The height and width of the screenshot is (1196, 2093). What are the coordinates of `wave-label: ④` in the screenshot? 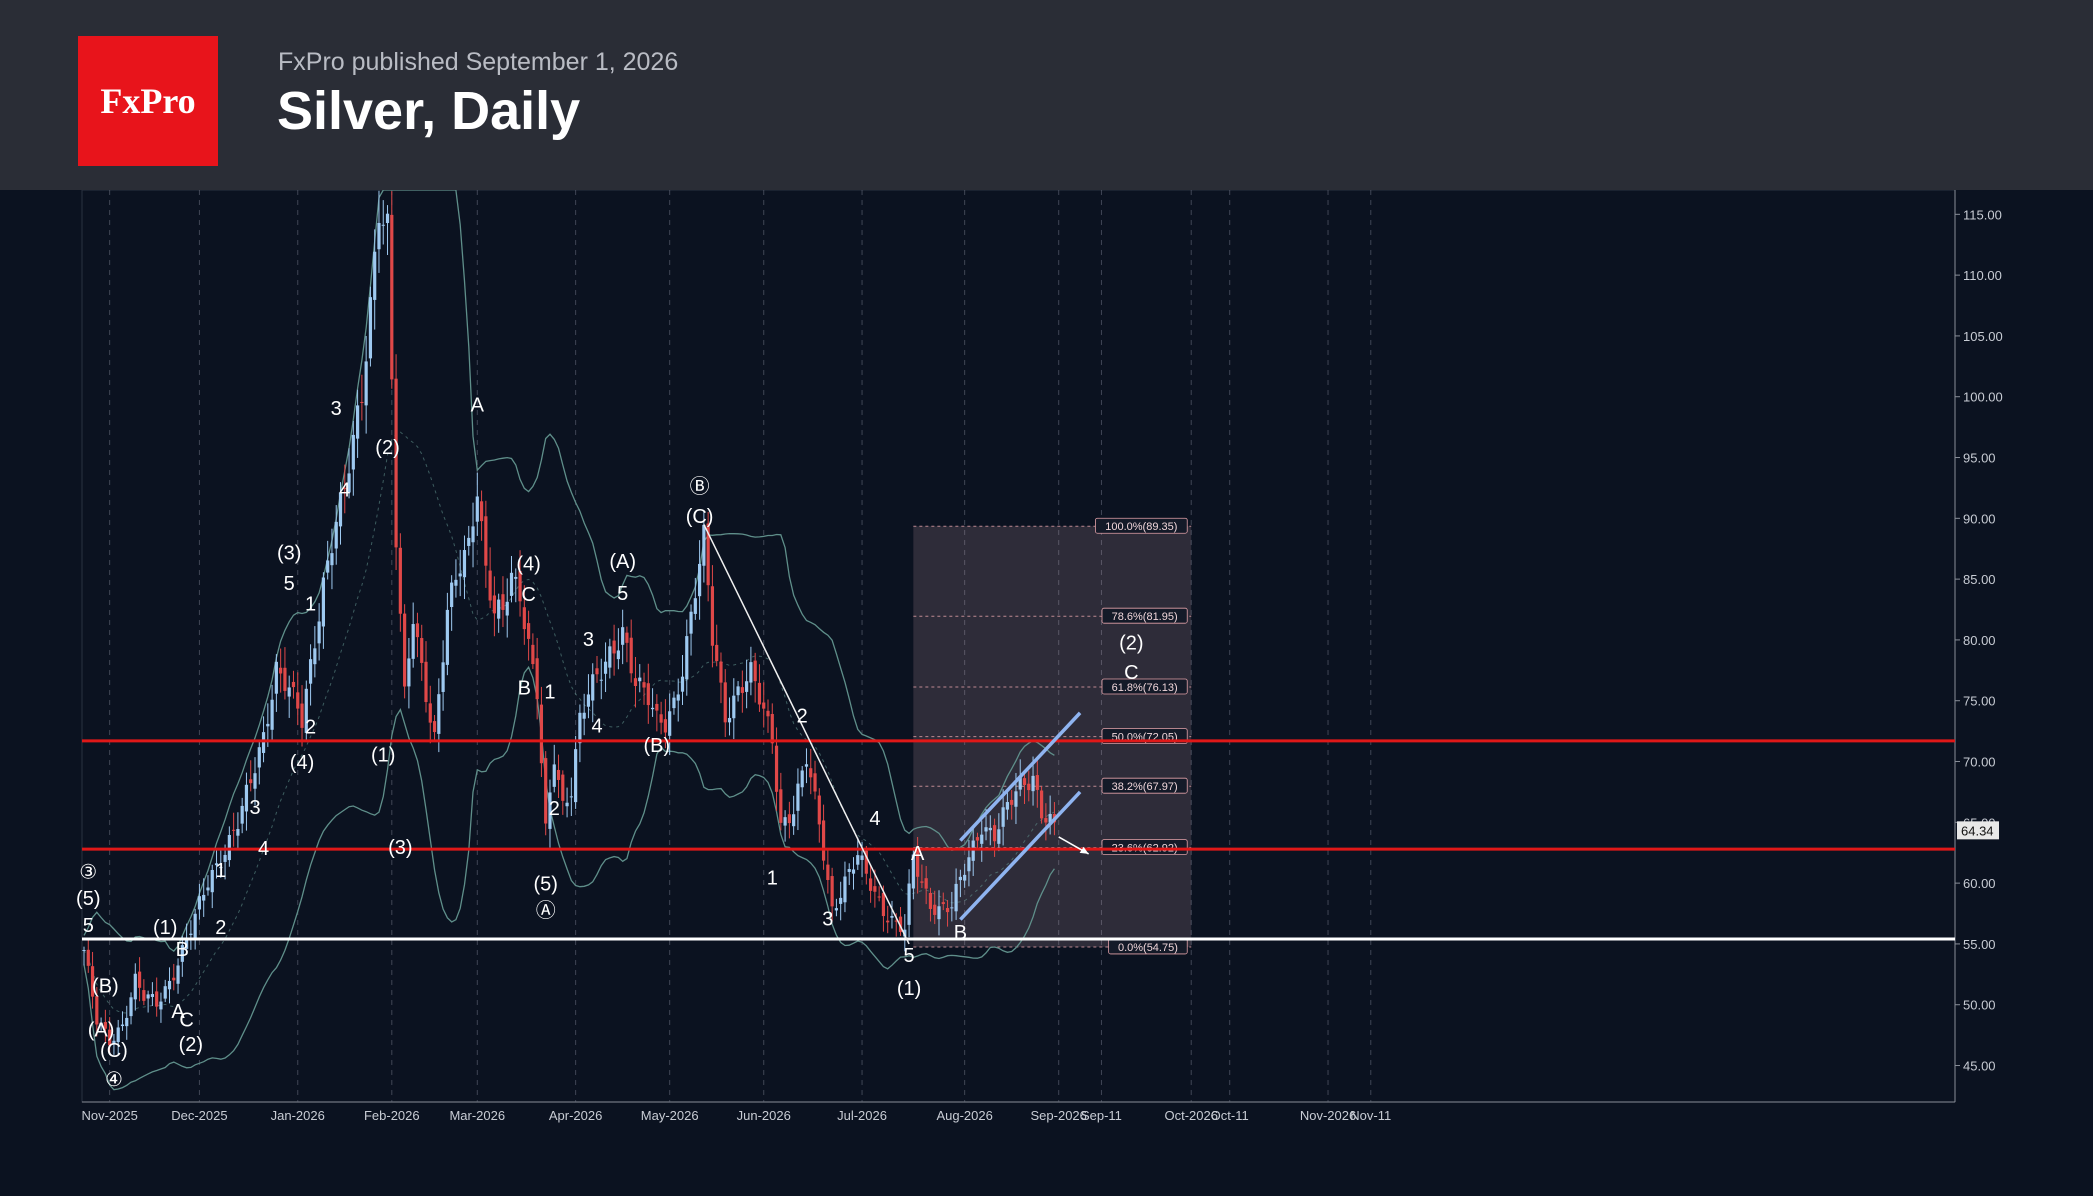 It's located at (114, 1080).